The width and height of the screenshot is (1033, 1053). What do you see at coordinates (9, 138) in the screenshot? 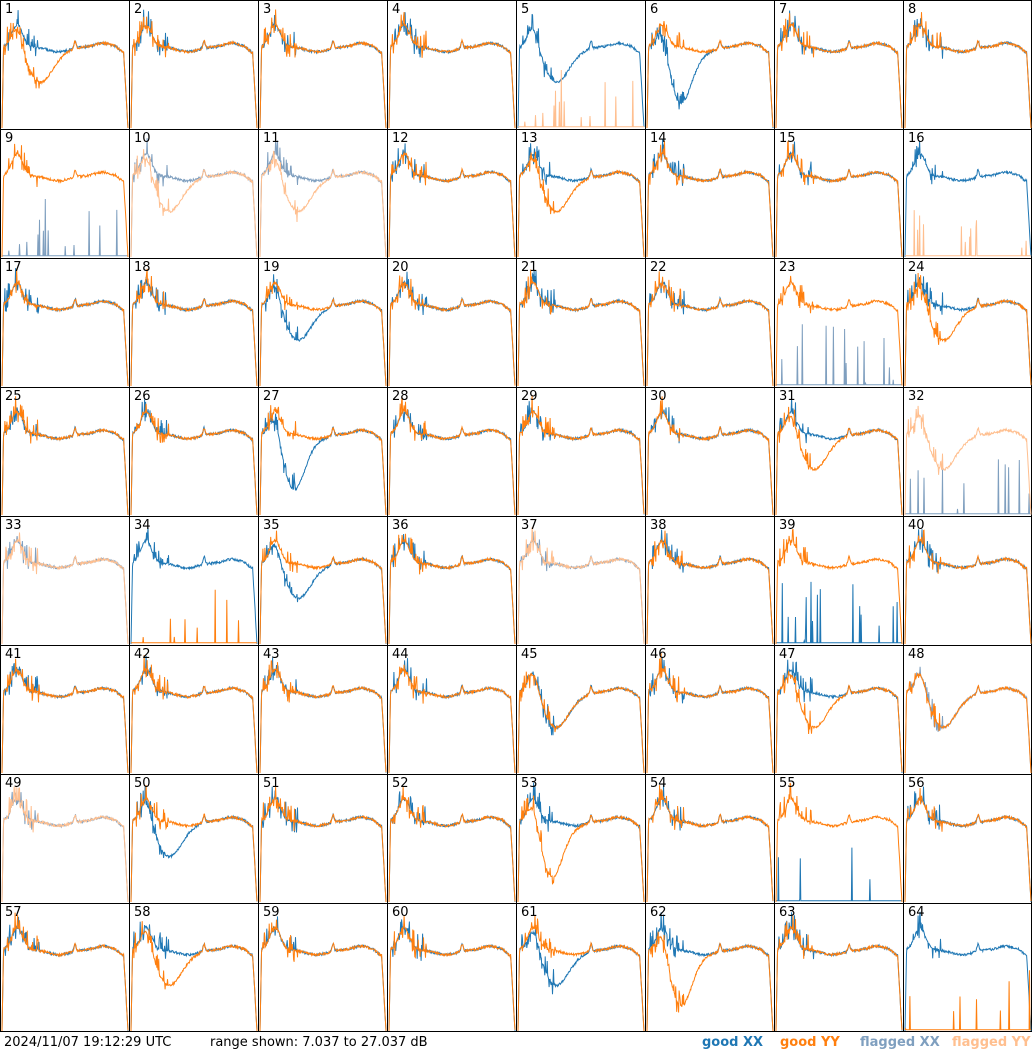
I see `panel-label: 9` at bounding box center [9, 138].